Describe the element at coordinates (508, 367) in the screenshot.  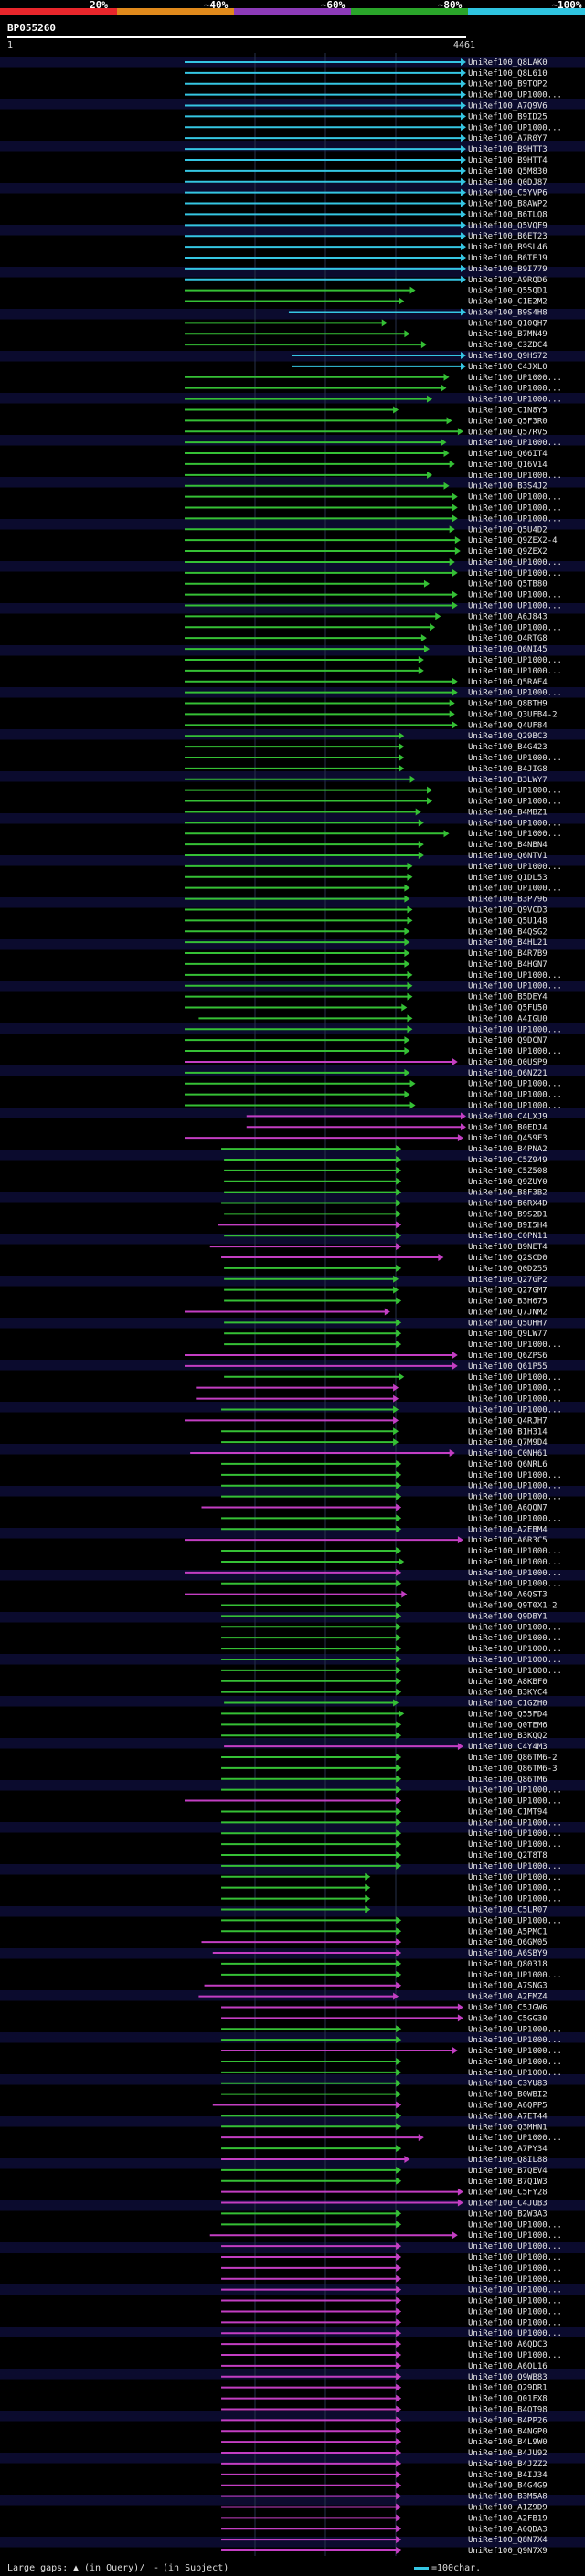
I see `hit-label: UniRef100_C4JXL0` at that location.